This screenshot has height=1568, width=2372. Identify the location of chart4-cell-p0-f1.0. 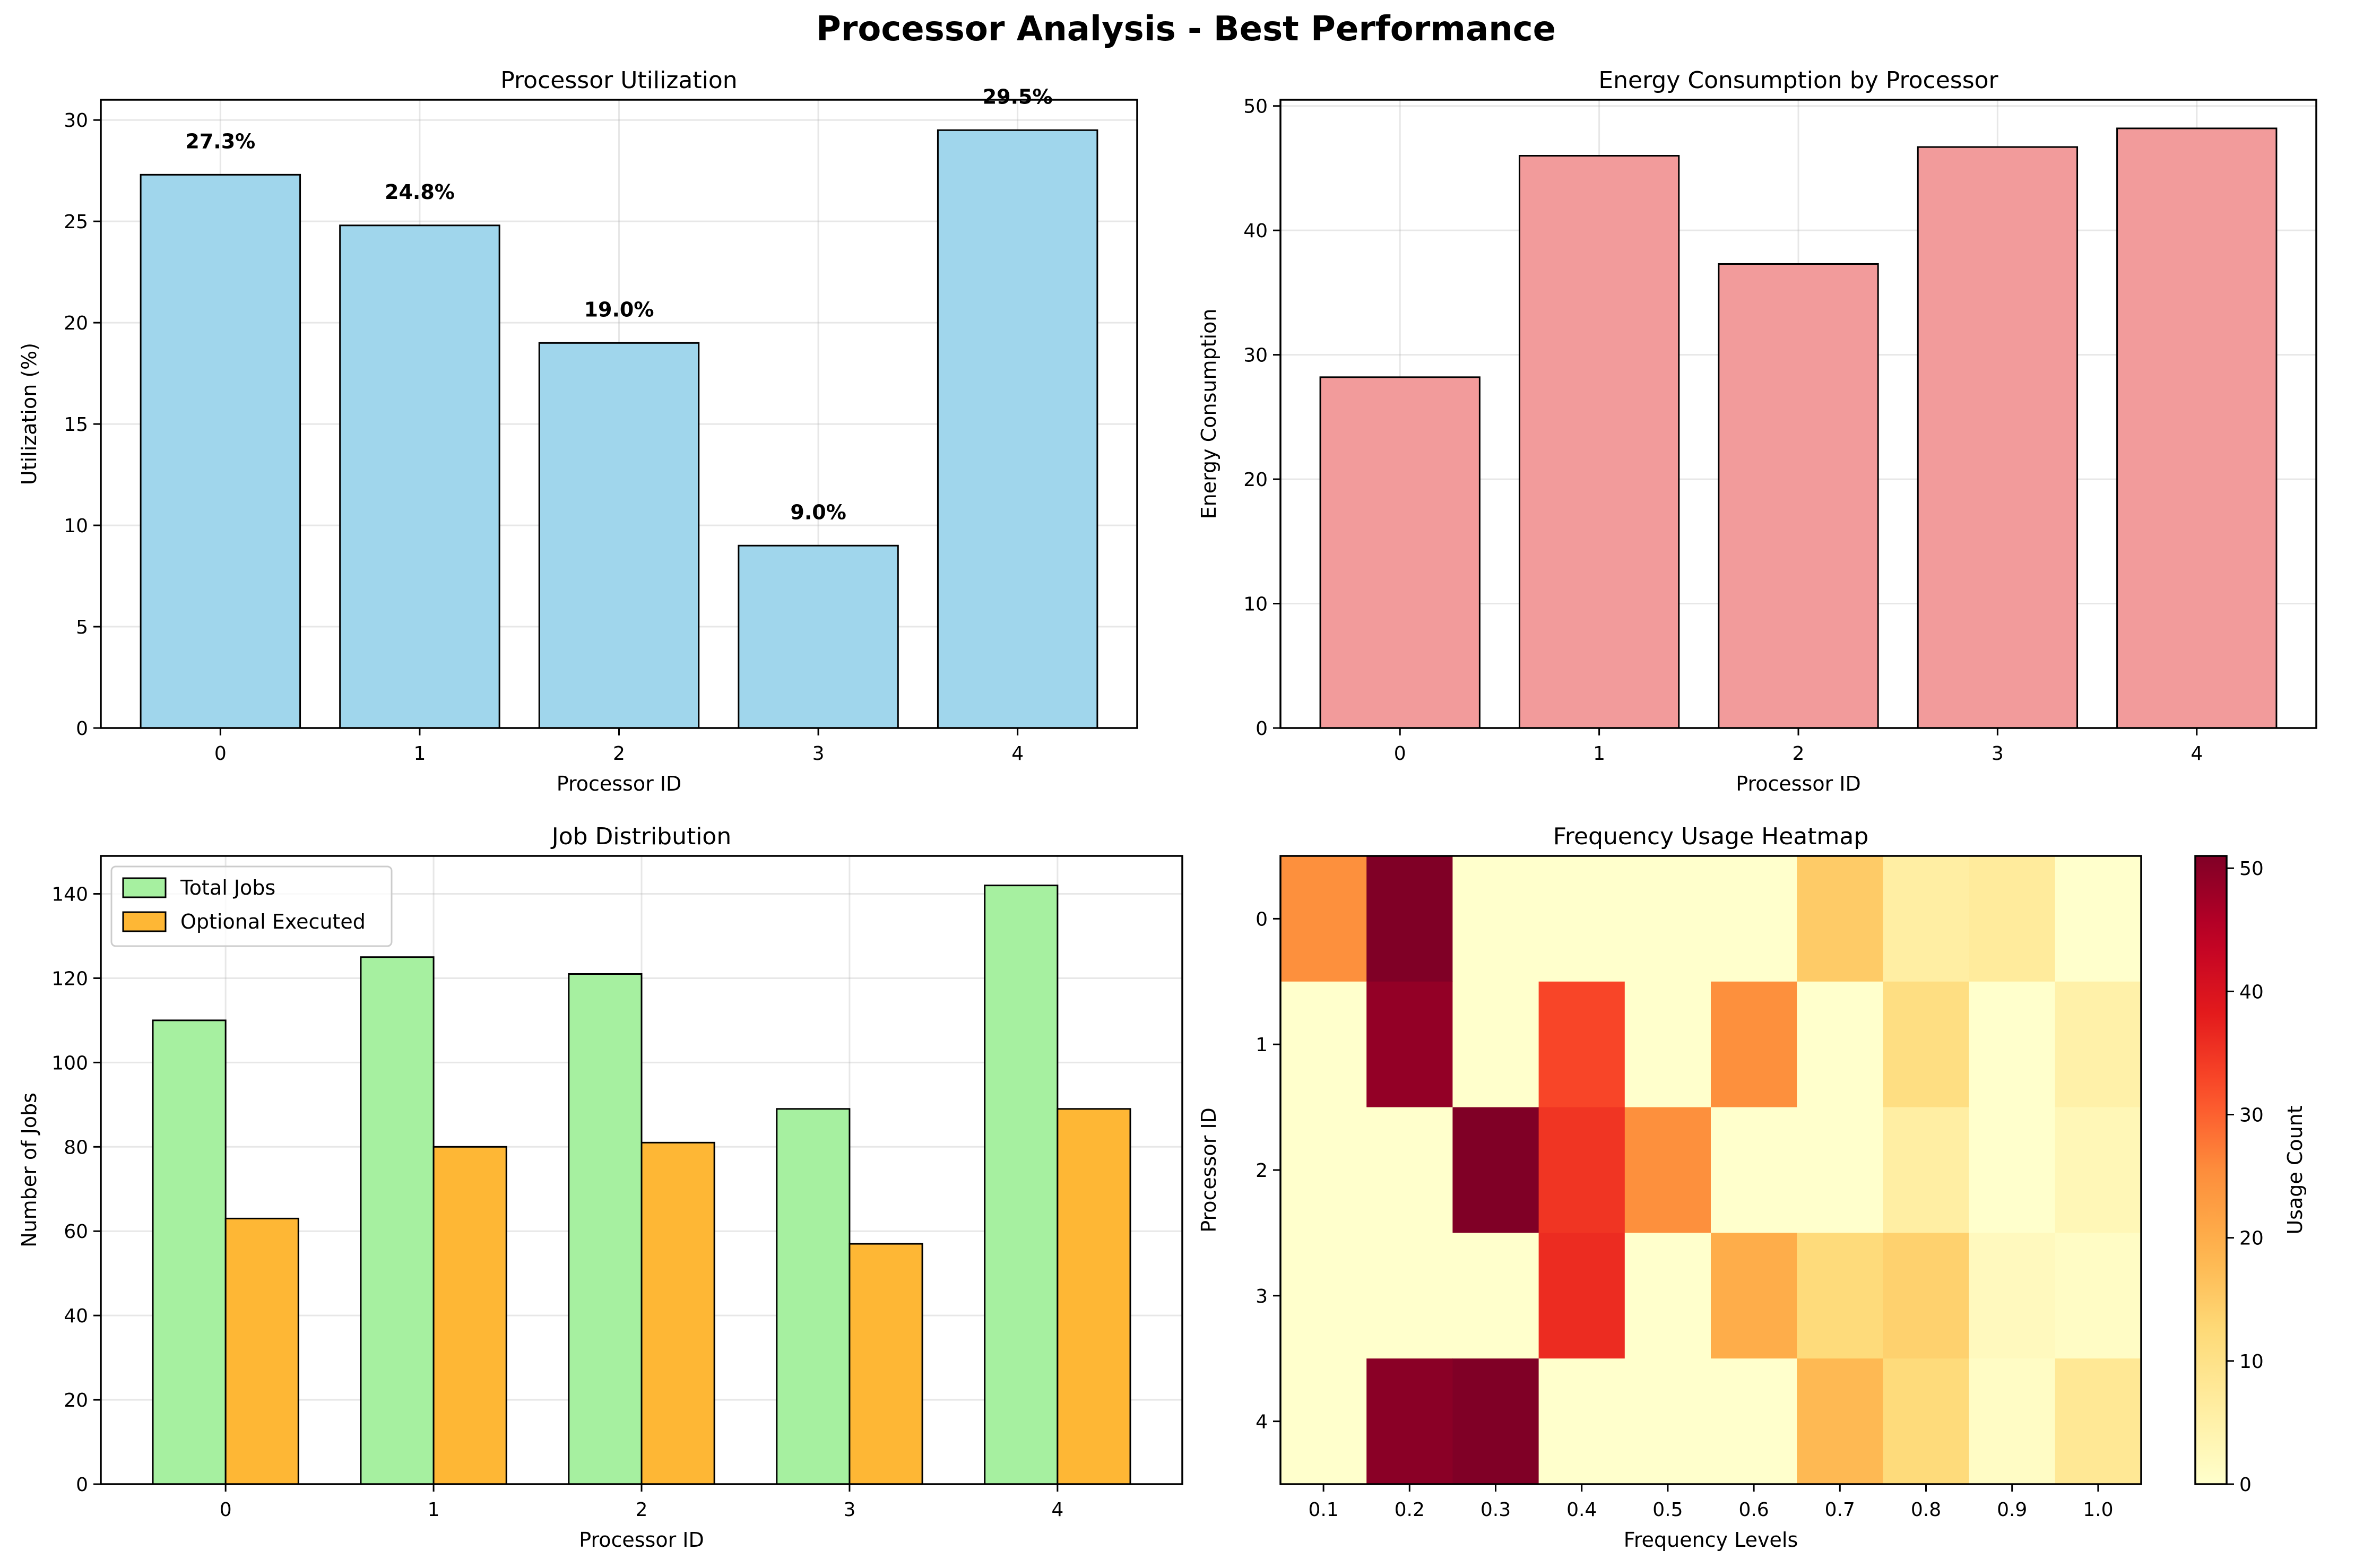
(2098, 919).